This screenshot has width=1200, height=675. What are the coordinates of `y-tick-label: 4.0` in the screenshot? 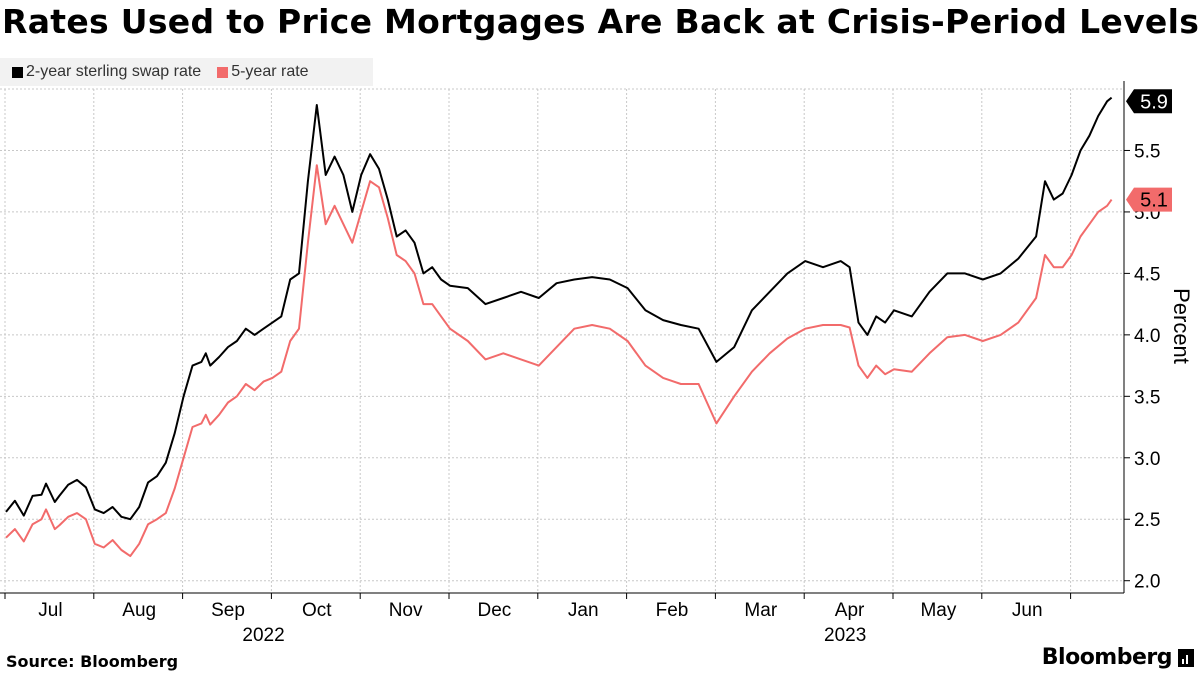 It's located at (1147, 336).